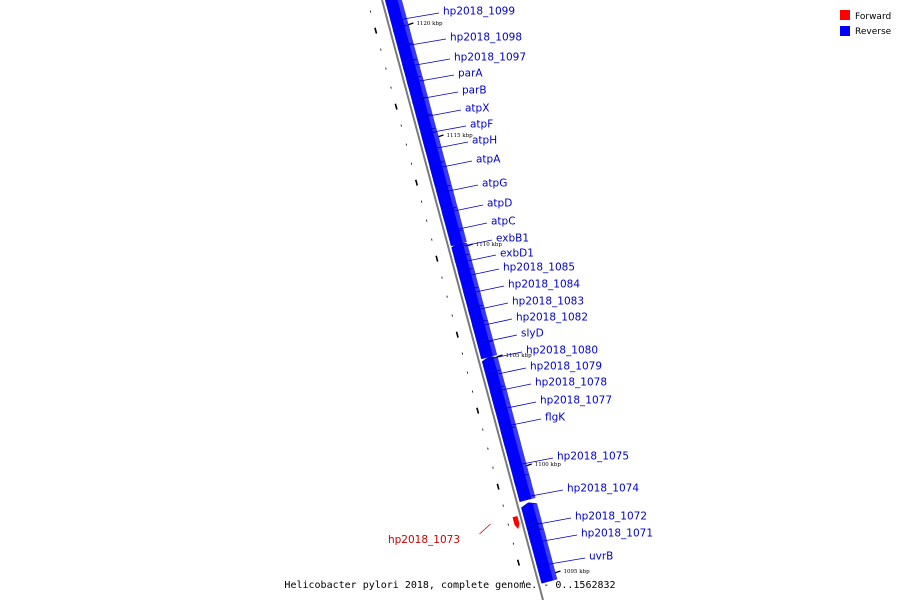  I want to click on gene-hp2018-1073-label: hp2018_1073, so click(424, 540).